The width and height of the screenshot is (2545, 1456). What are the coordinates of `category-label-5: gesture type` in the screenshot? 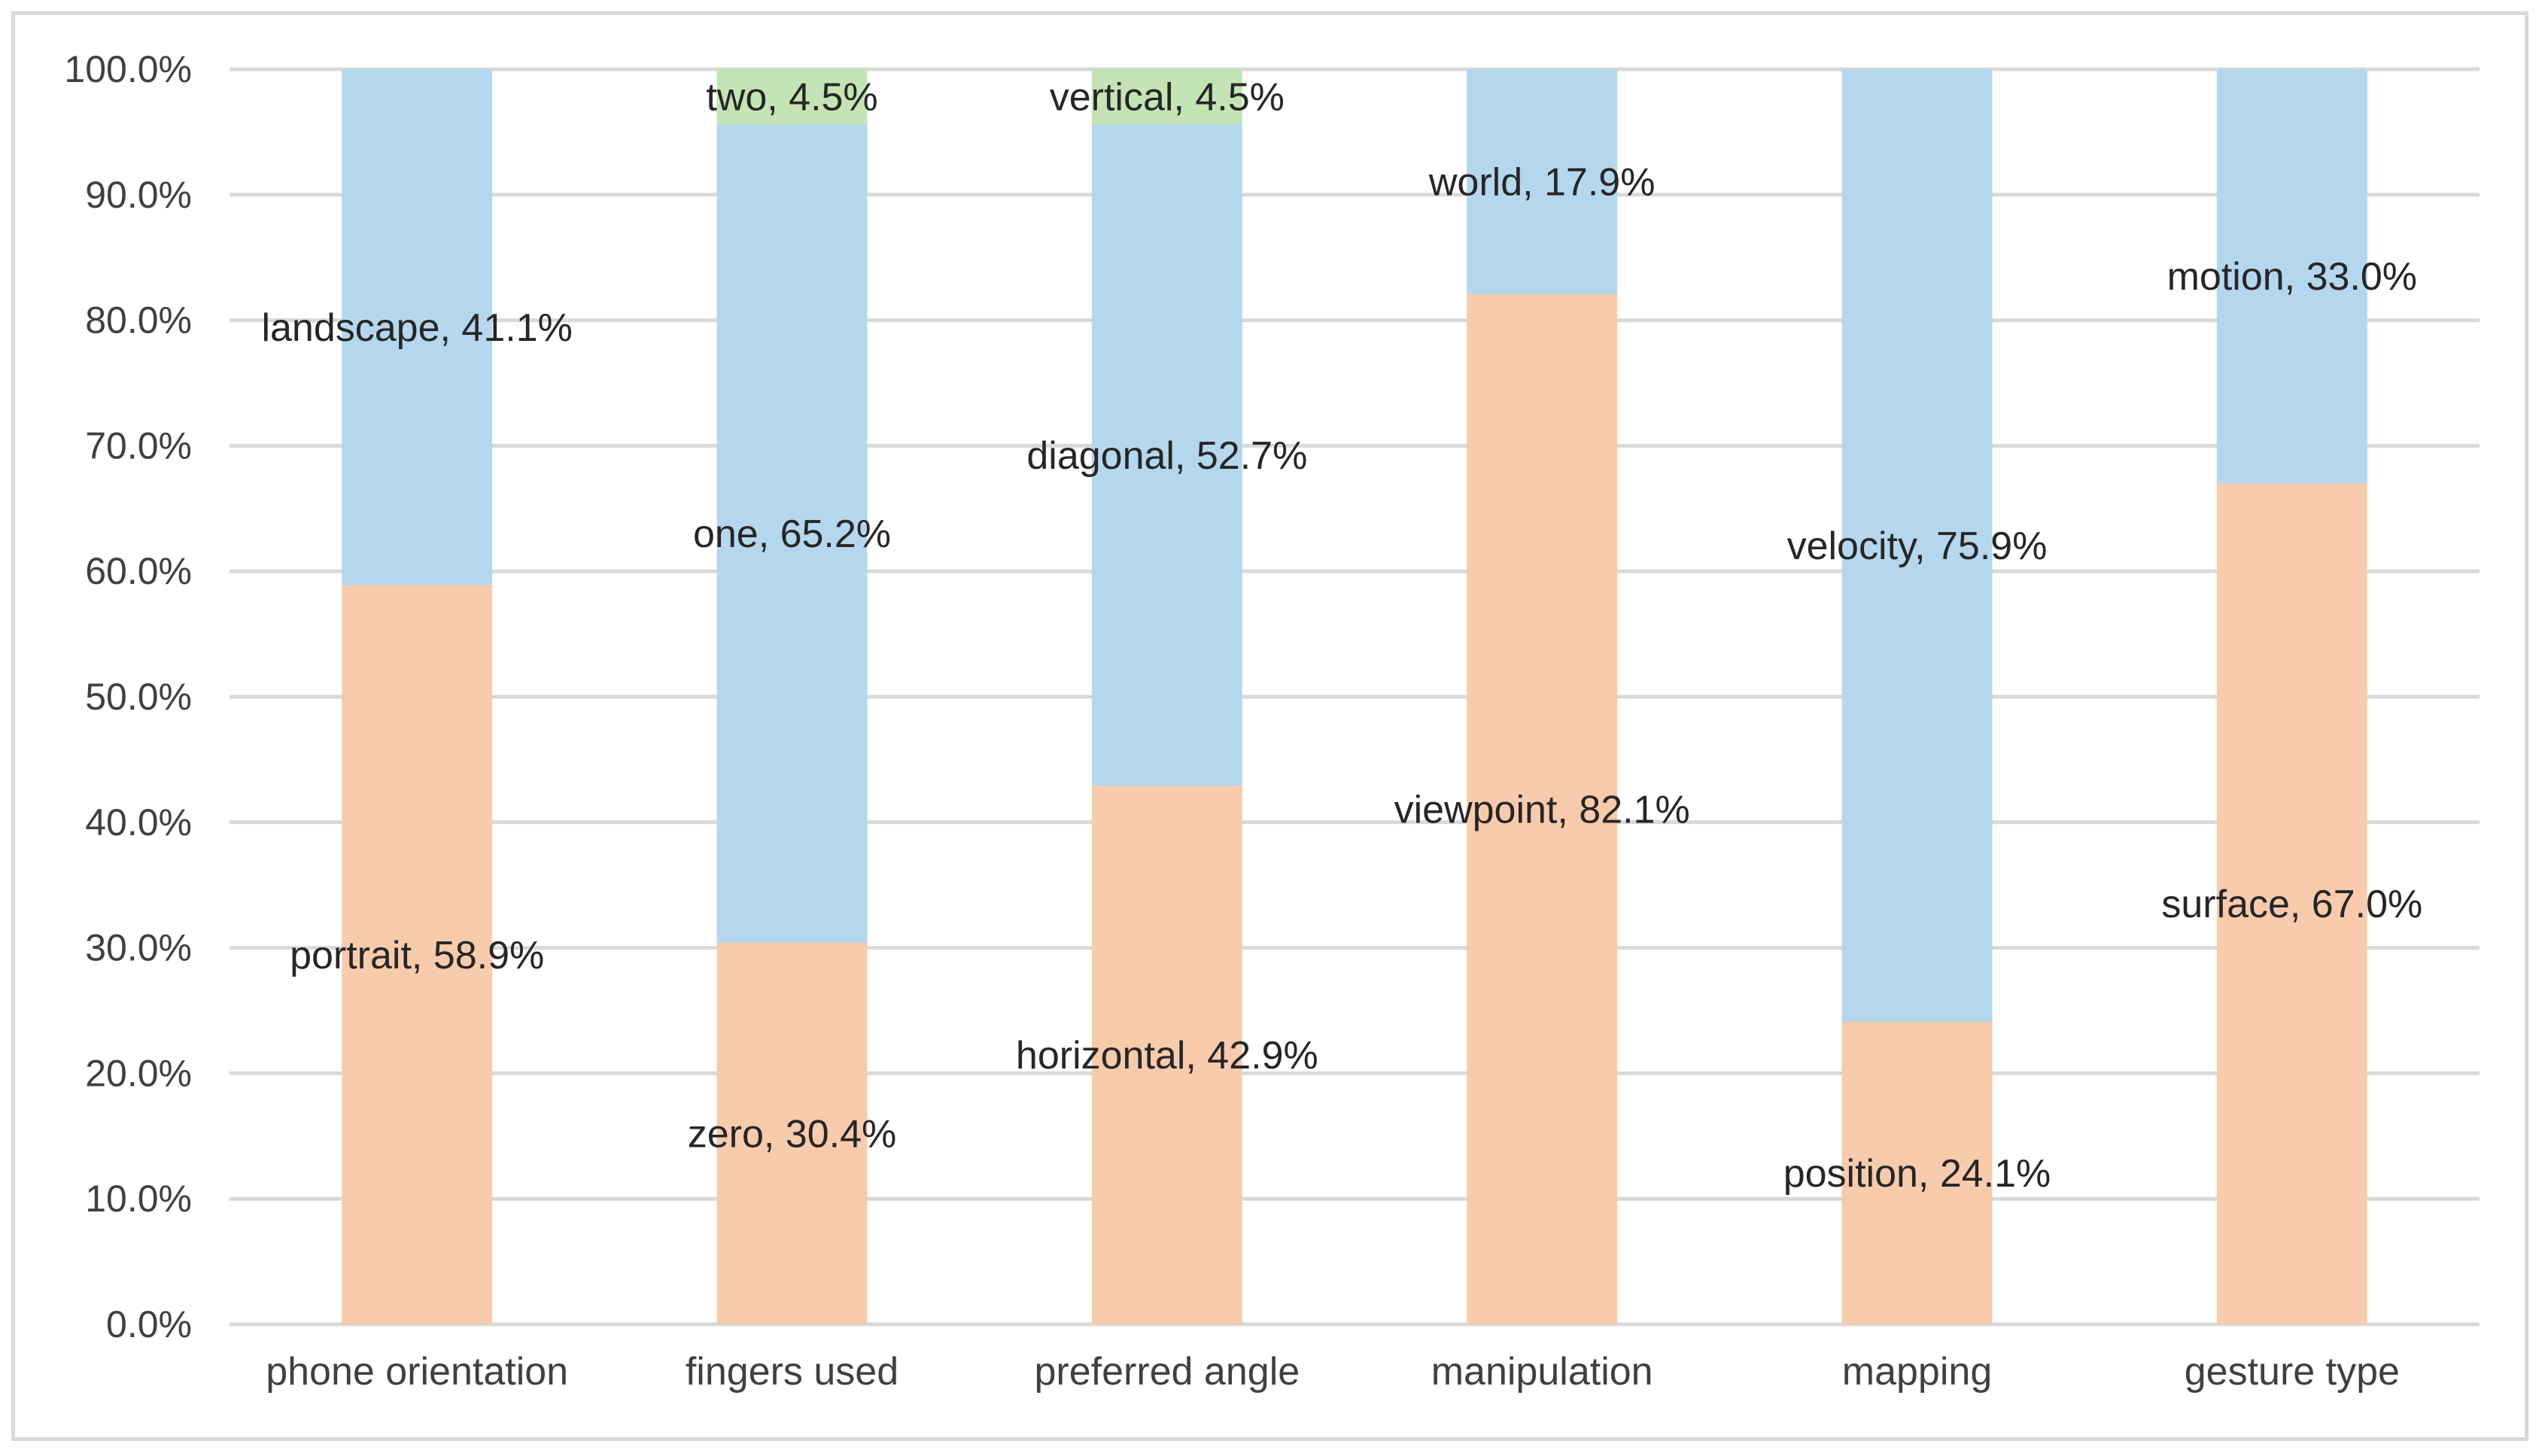 It's located at (2292, 1372).